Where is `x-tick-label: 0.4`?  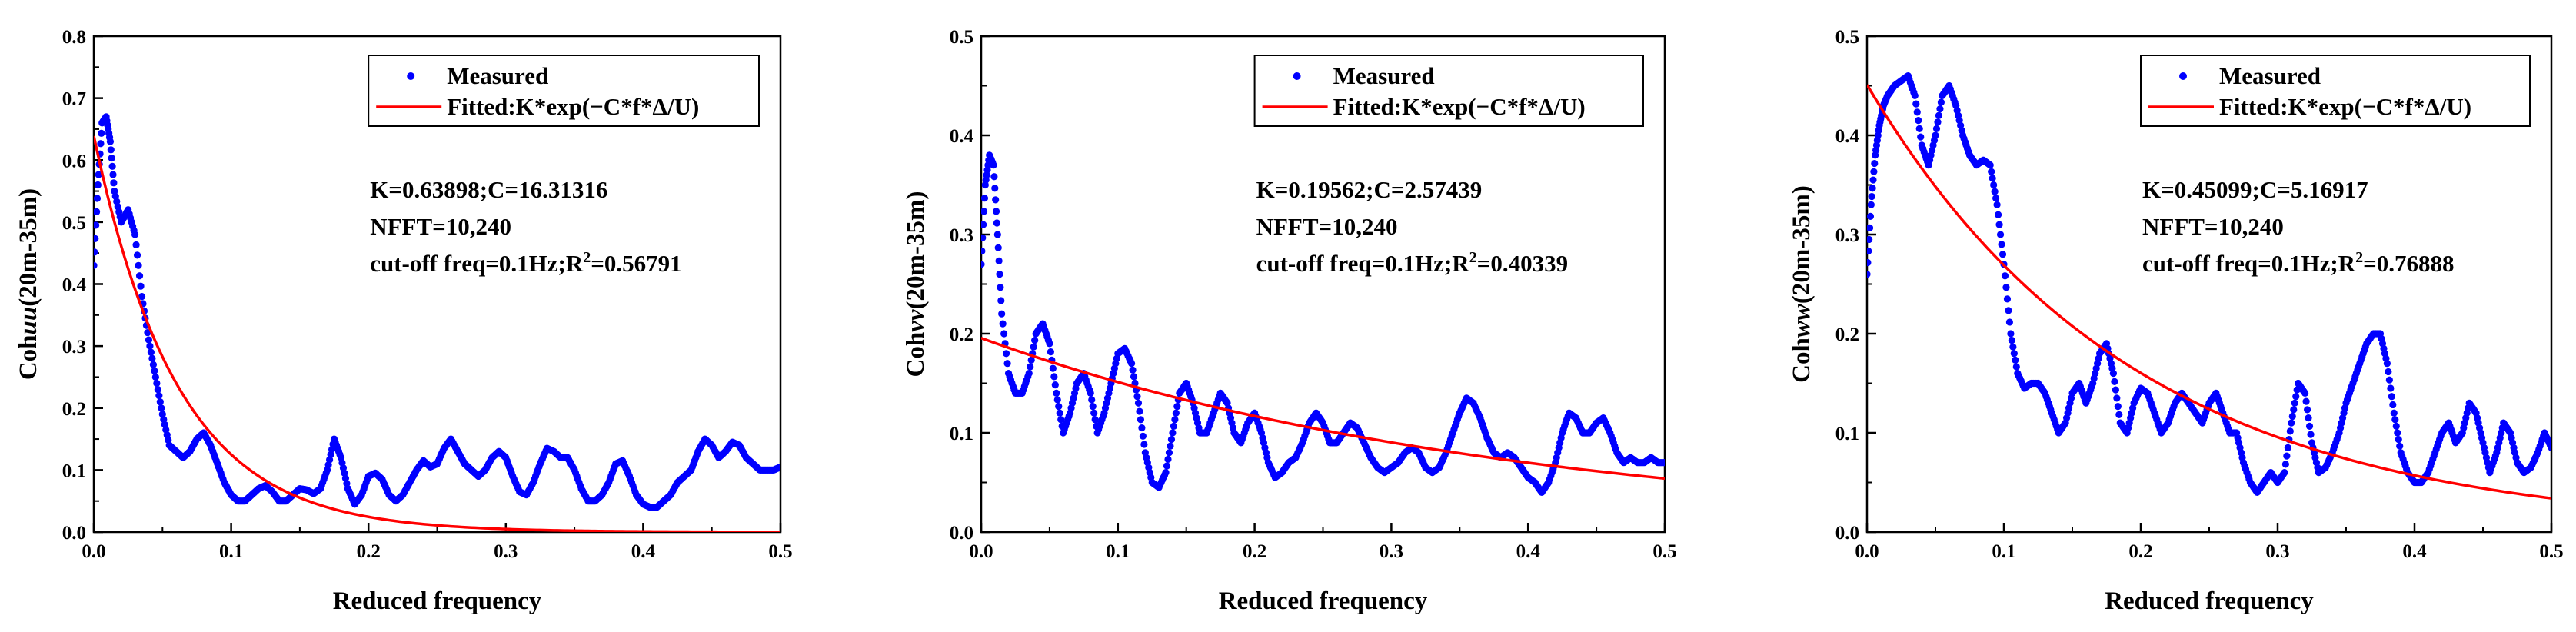 x-tick-label: 0.4 is located at coordinates (644, 551).